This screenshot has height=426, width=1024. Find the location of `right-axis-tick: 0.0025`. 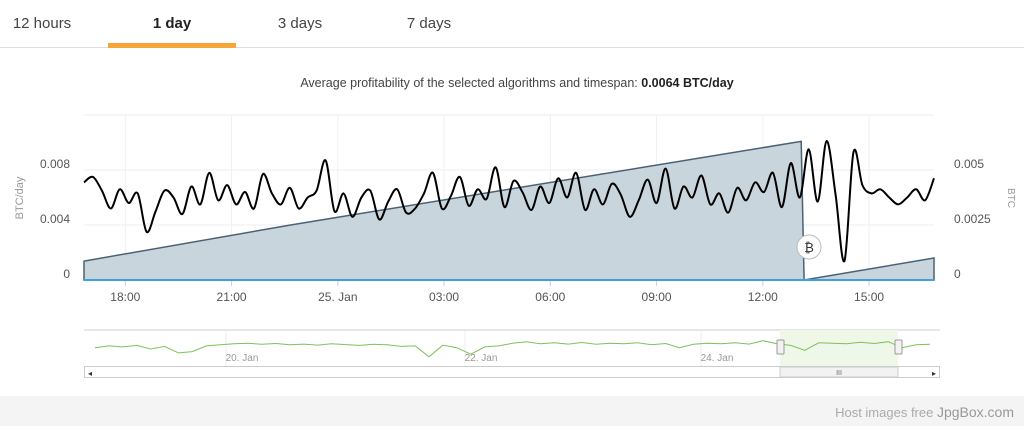

right-axis-tick: 0.0025 is located at coordinates (972, 219).